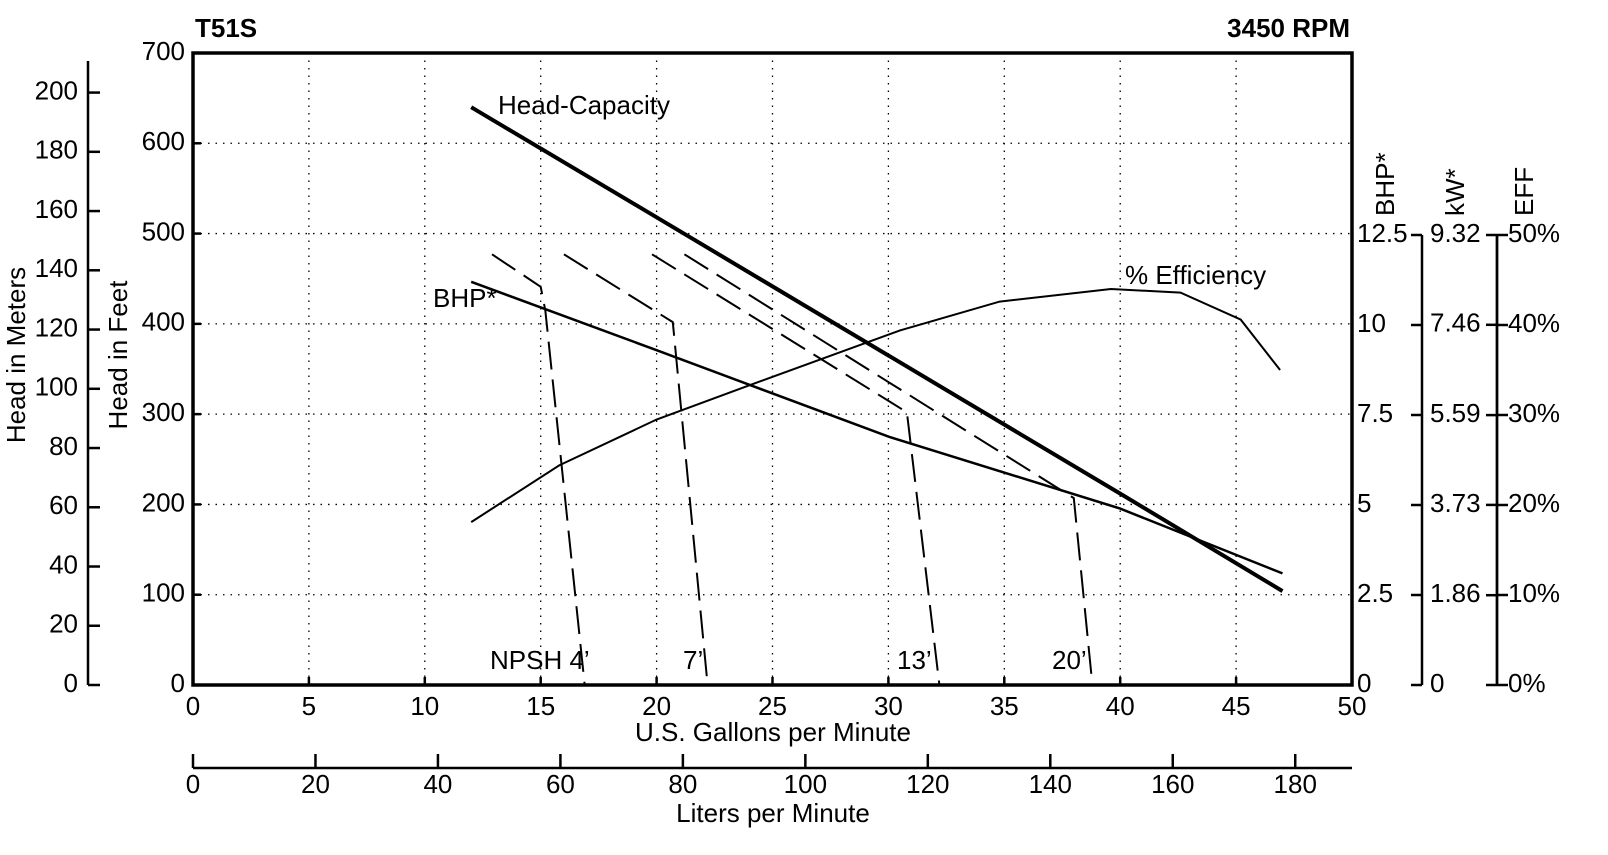 This screenshot has height=855, width=1608. What do you see at coordinates (1455, 503) in the screenshot?
I see `y_kw-tick-label: 3.73` at bounding box center [1455, 503].